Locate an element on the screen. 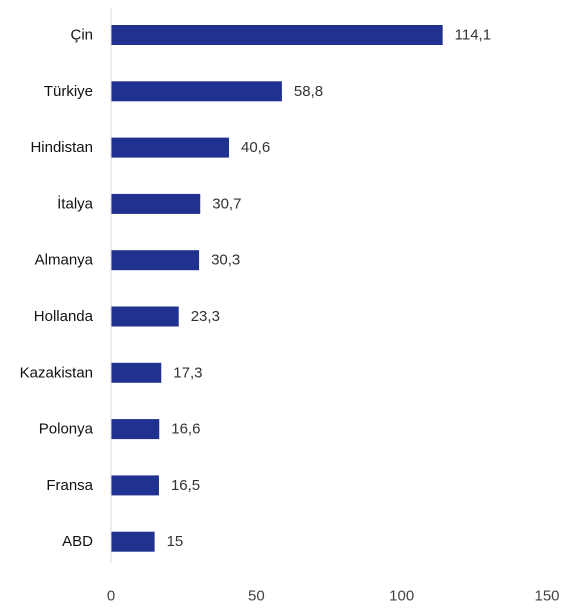 This screenshot has height=611, width=561. data-label: 40,6 is located at coordinates (255, 147).